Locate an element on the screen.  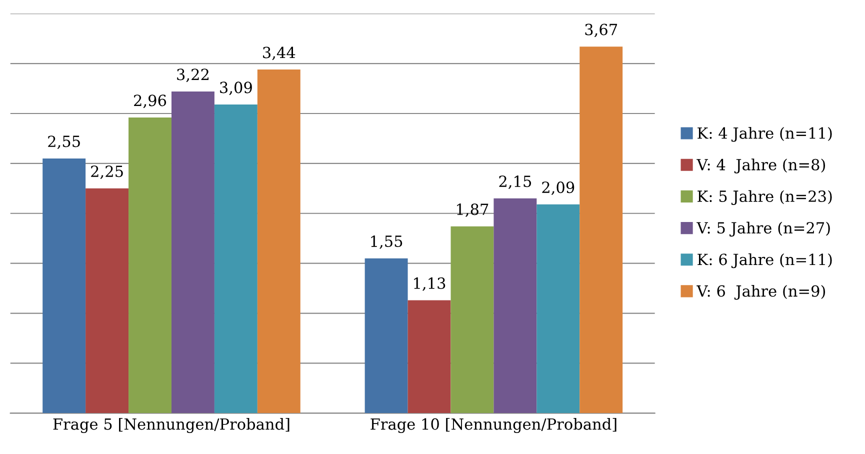
x-tick-label: Frage 5 [Nennungen/Proband] is located at coordinates (171, 426).